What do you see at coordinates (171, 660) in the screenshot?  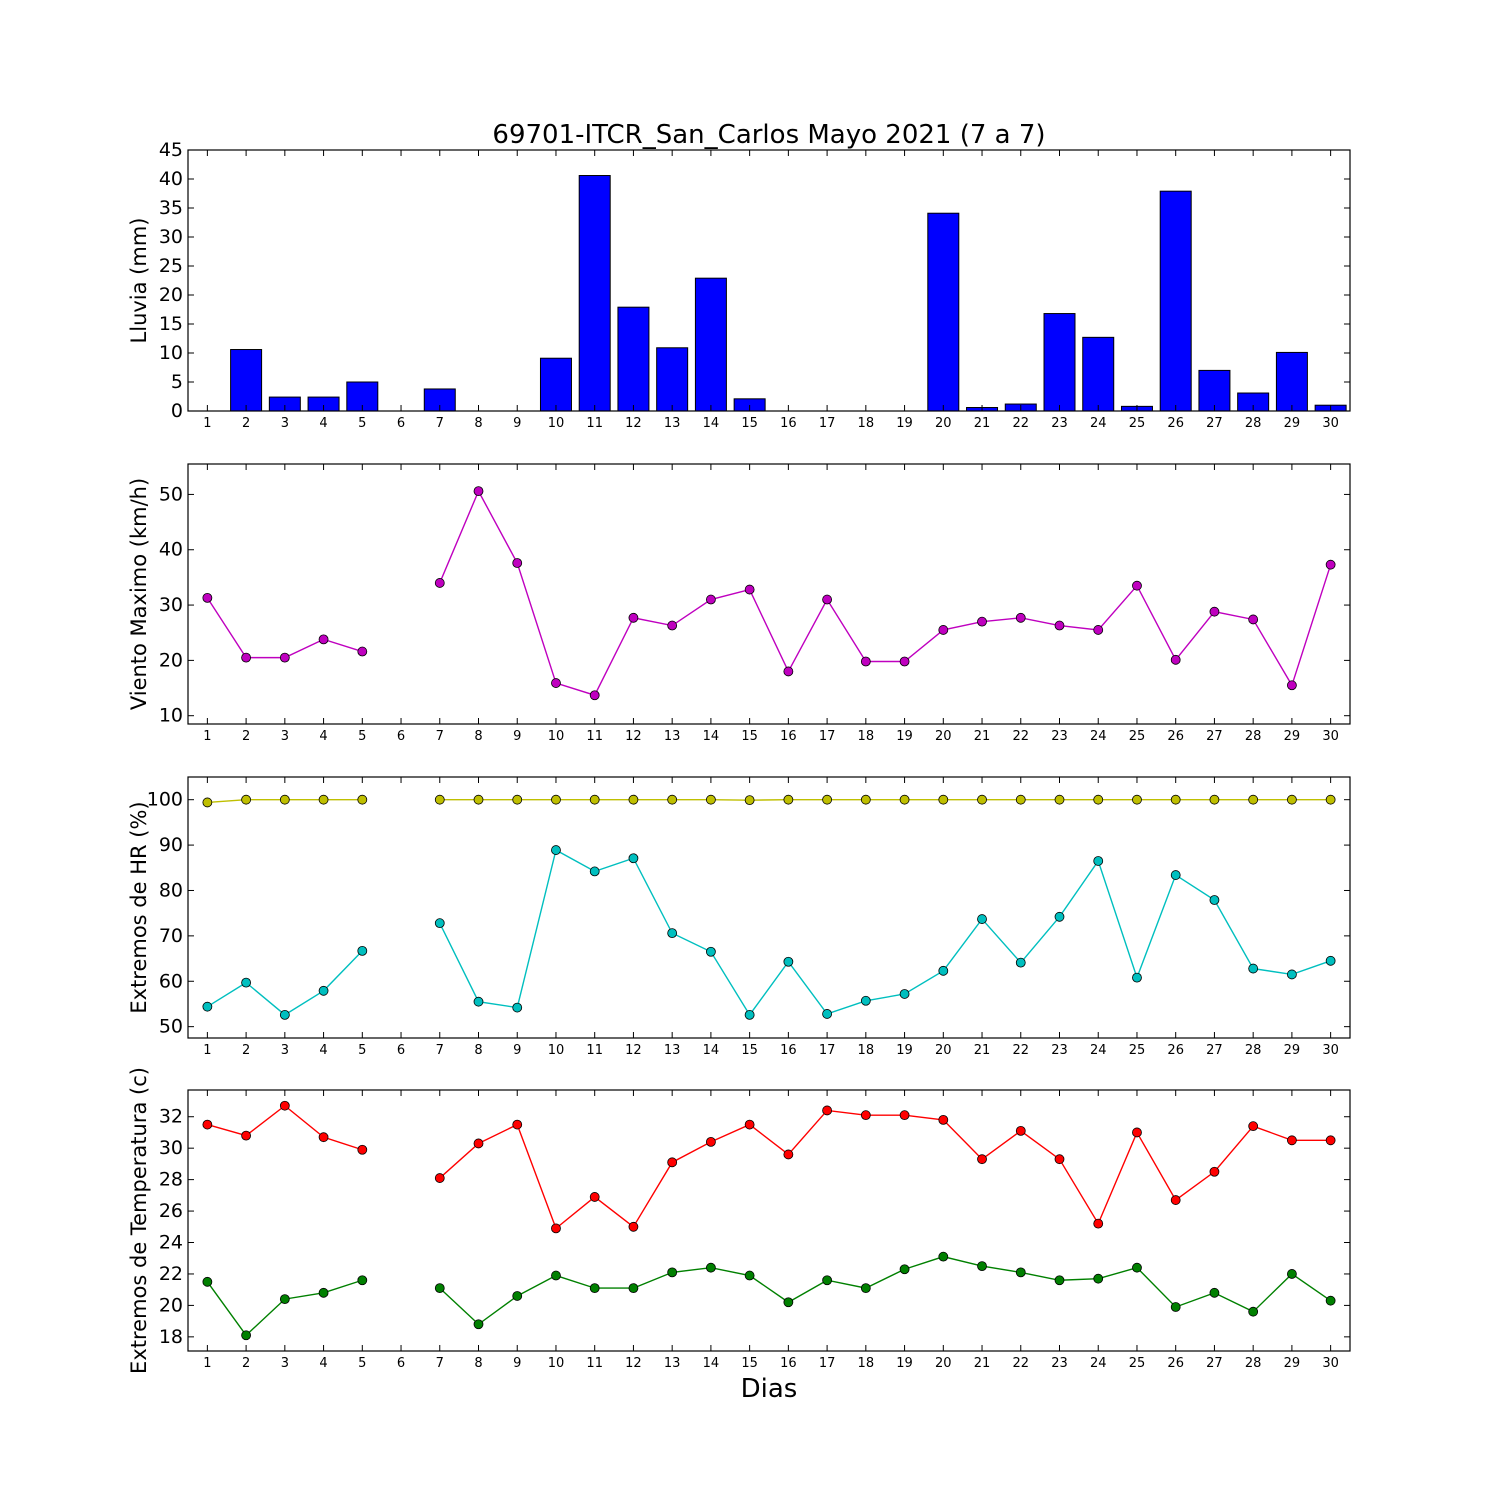 I see `y-tick-label: 20` at bounding box center [171, 660].